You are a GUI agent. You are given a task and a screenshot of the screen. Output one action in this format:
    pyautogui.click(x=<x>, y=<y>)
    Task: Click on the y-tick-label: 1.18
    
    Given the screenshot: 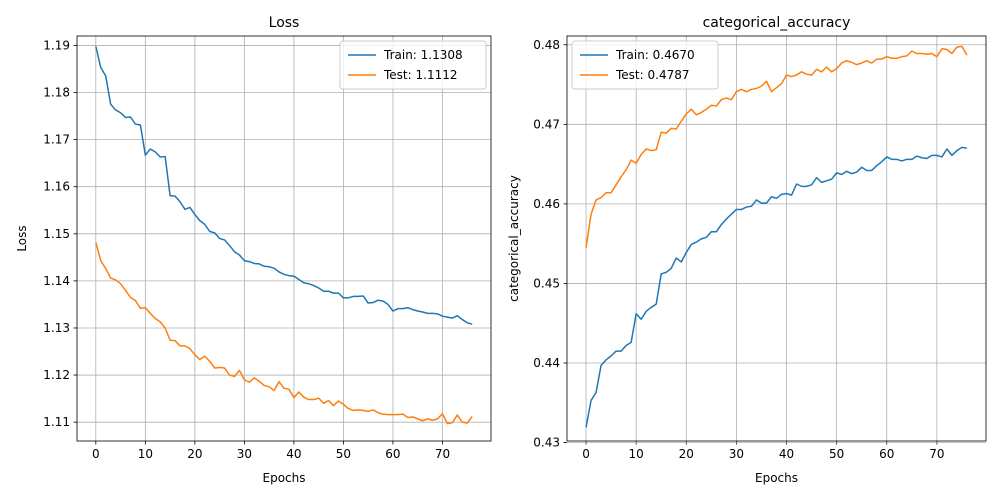 What is the action you would take?
    pyautogui.click(x=56, y=93)
    